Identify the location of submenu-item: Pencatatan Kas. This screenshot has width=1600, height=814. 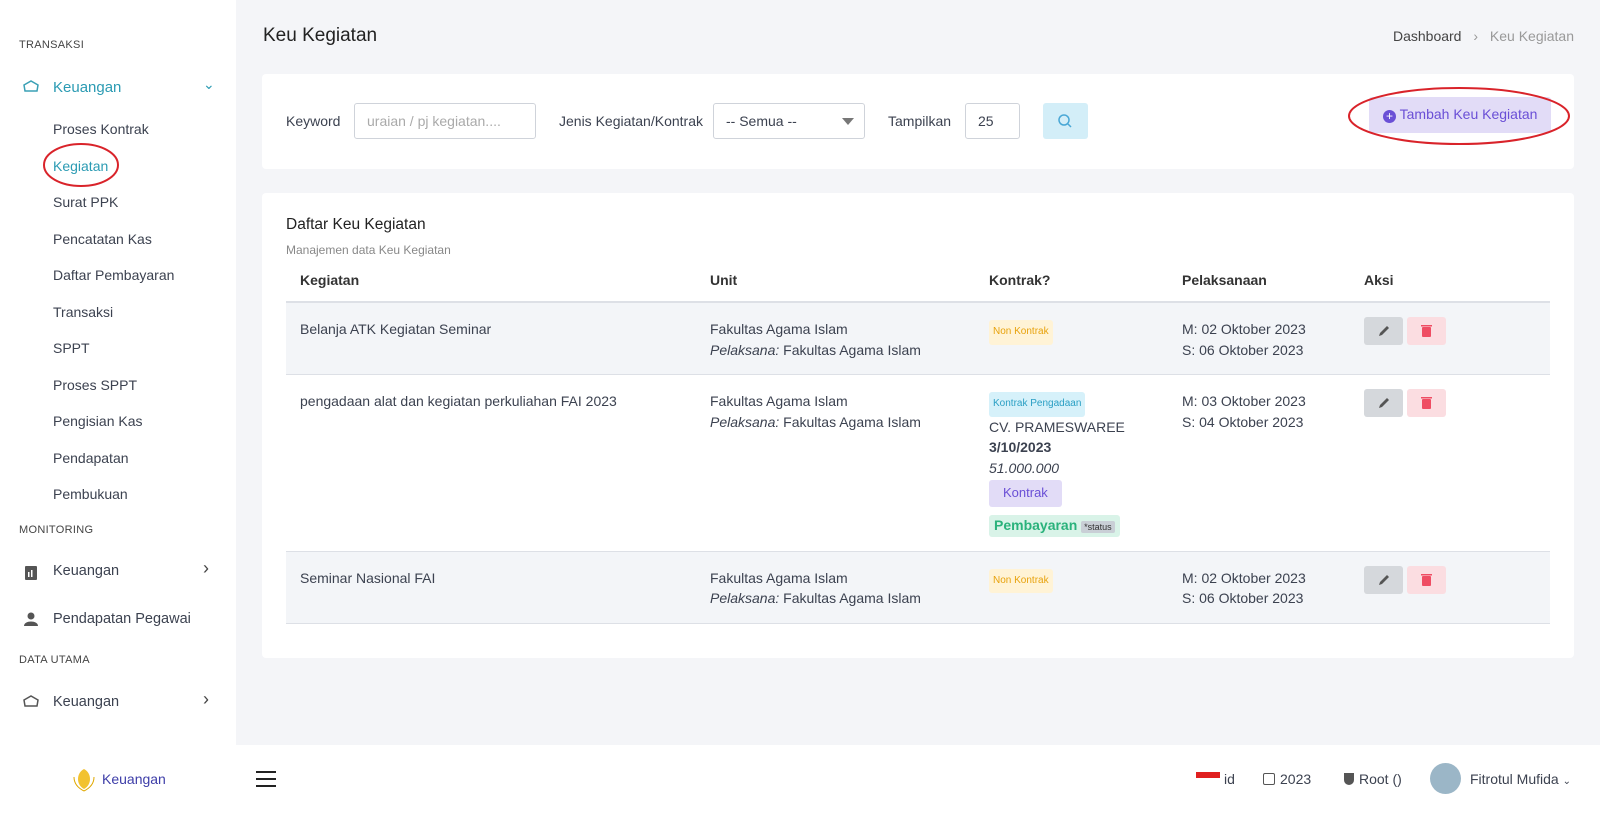
(102, 238).